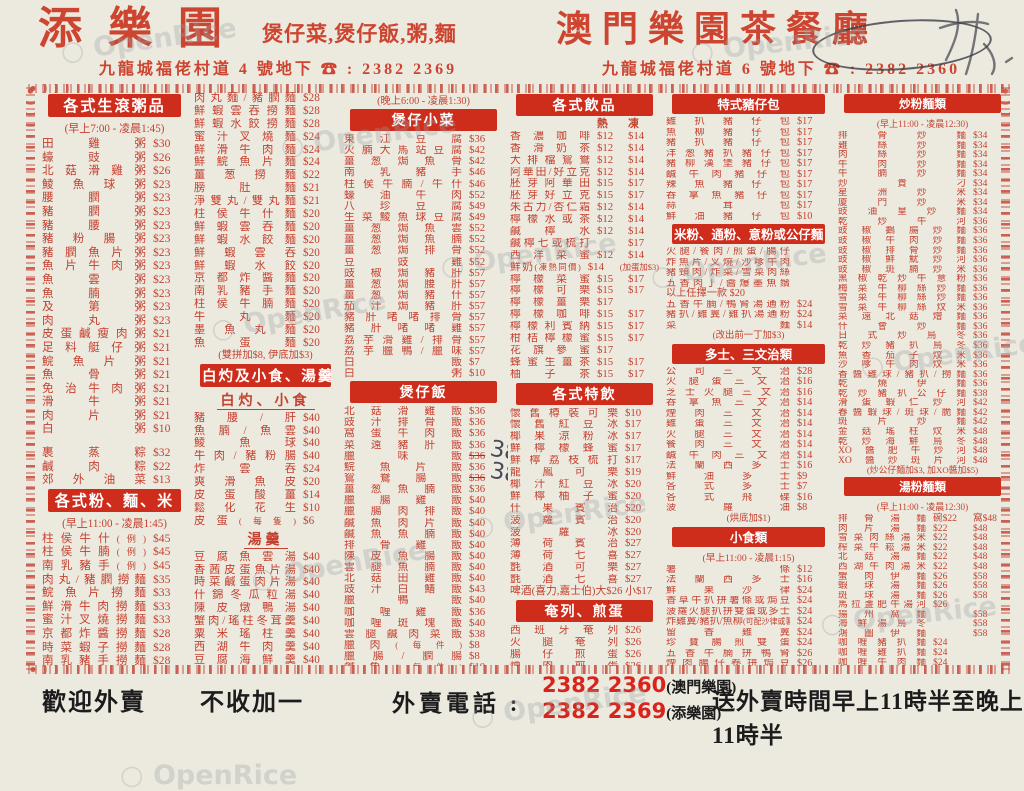 The image size is (1024, 791). What do you see at coordinates (633, 124) in the screenshot?
I see `price-header-cold: 凍` at bounding box center [633, 124].